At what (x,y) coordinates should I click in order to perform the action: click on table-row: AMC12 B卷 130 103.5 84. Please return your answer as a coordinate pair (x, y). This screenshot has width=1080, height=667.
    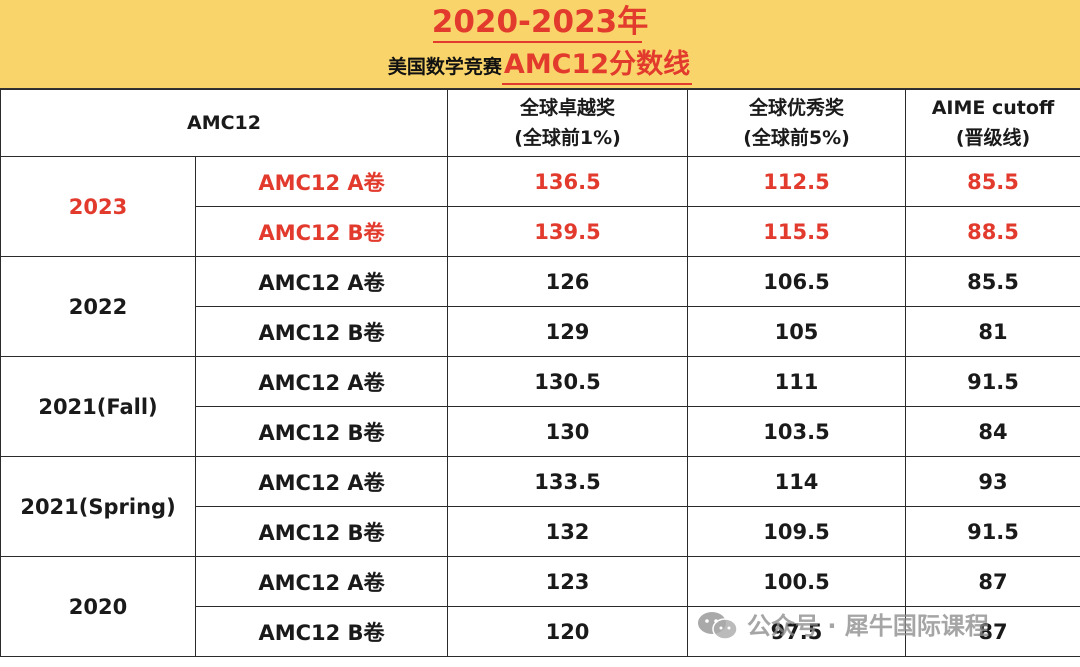
    Looking at the image, I should click on (540, 431).